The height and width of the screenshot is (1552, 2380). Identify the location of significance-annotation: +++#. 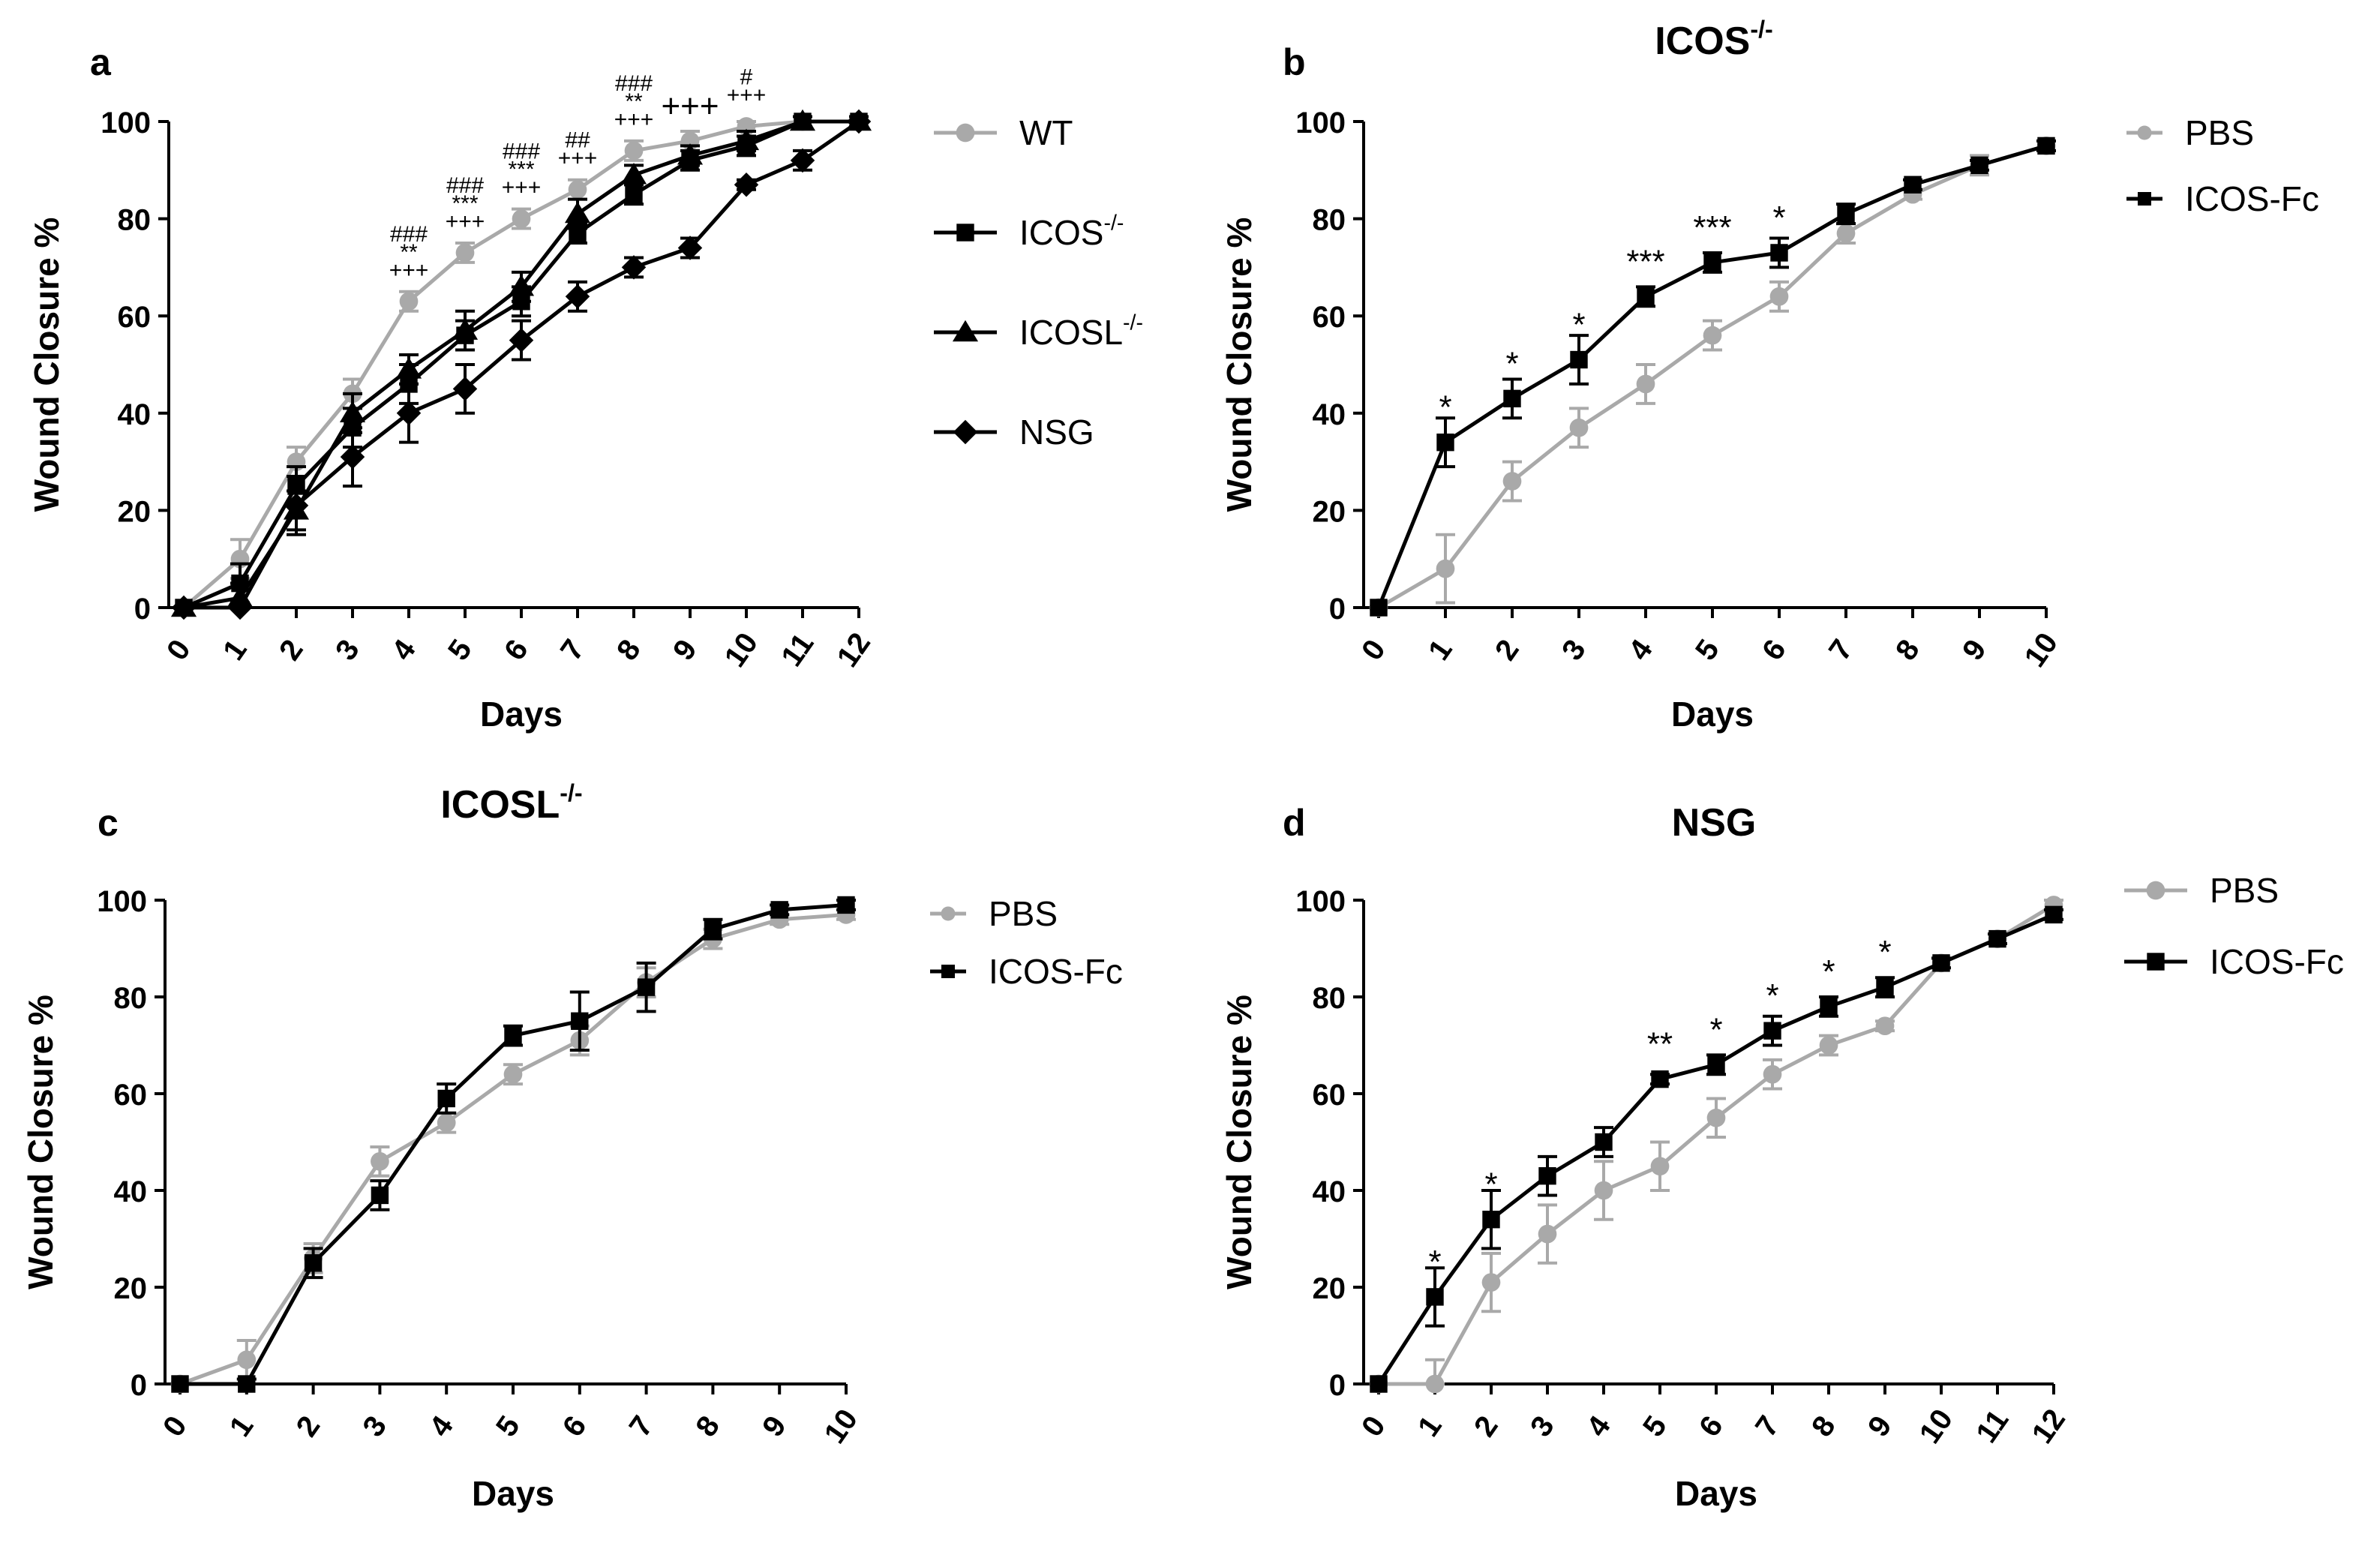
(747, 86).